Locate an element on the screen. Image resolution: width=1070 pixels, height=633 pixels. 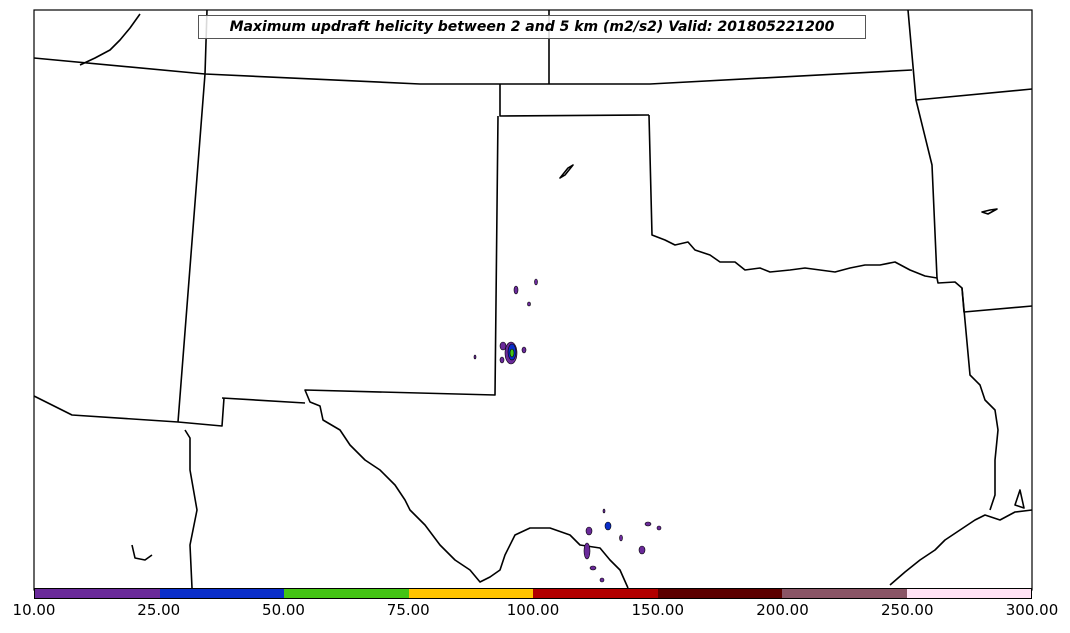
colorbar-tick-label: 25.00 is located at coordinates (159, 610).